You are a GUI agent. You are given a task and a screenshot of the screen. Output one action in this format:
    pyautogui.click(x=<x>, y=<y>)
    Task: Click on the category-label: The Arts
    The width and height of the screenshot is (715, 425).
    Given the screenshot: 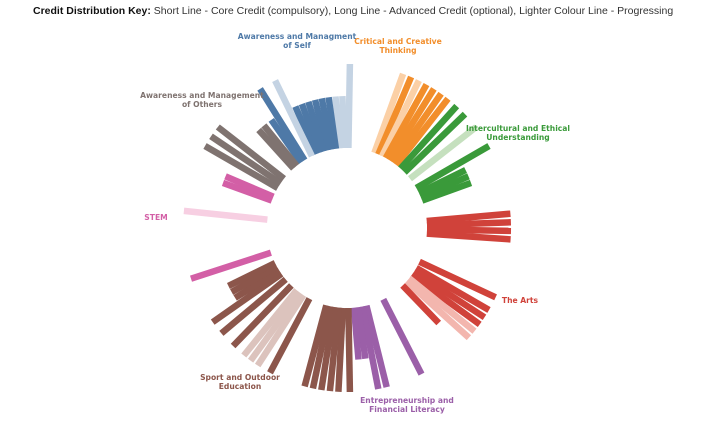 What is the action you would take?
    pyautogui.click(x=520, y=300)
    